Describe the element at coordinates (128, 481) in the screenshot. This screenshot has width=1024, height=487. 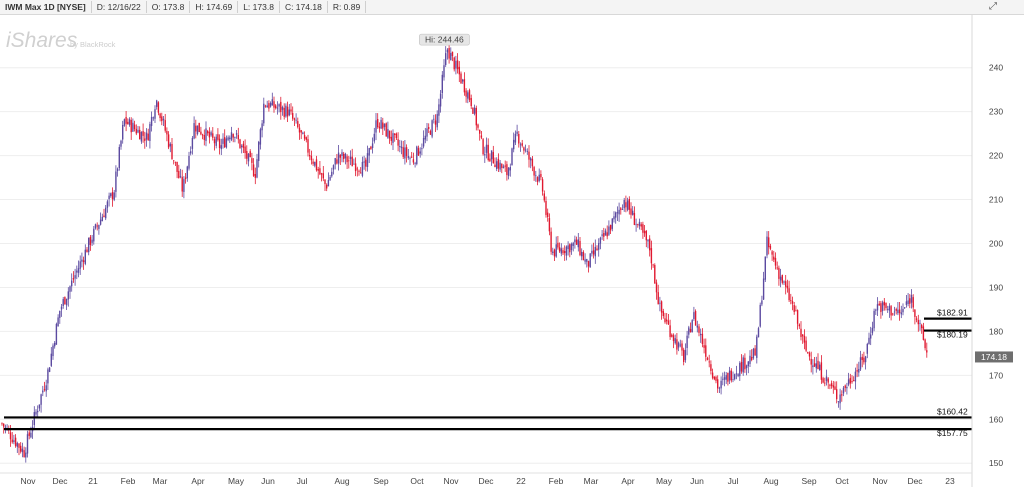
I see `x-tick-label: Feb` at that location.